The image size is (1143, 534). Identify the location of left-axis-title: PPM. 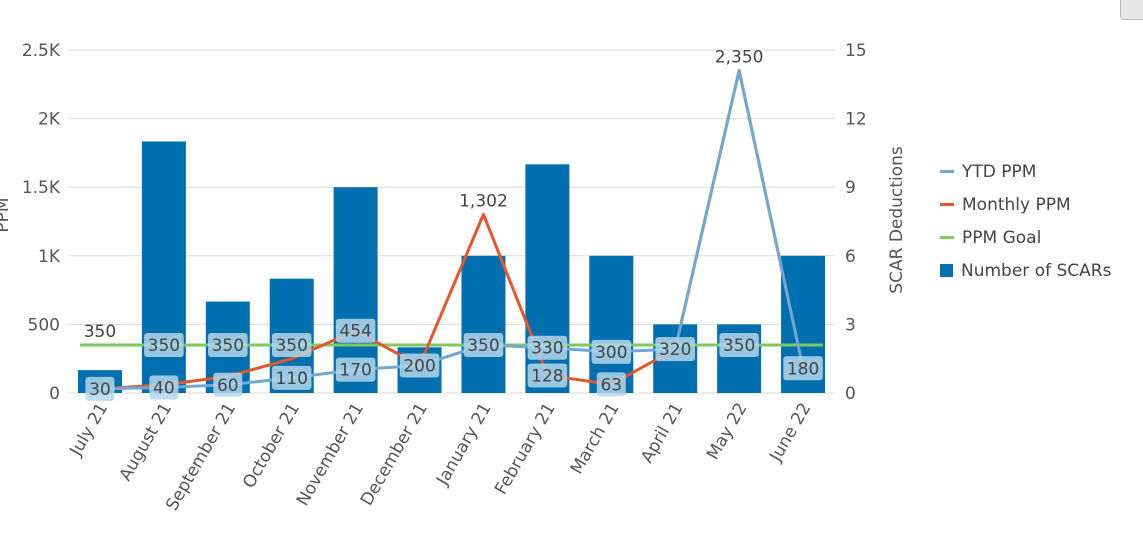
(6, 214).